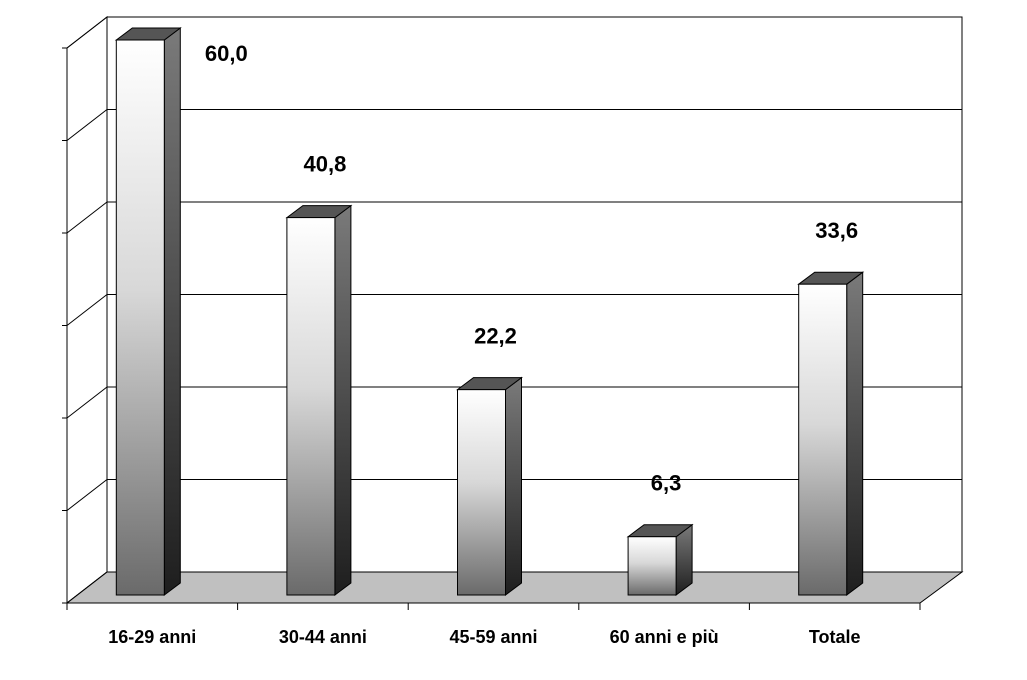 The width and height of the screenshot is (1027, 680). I want to click on value-label: 6,3, so click(666, 483).